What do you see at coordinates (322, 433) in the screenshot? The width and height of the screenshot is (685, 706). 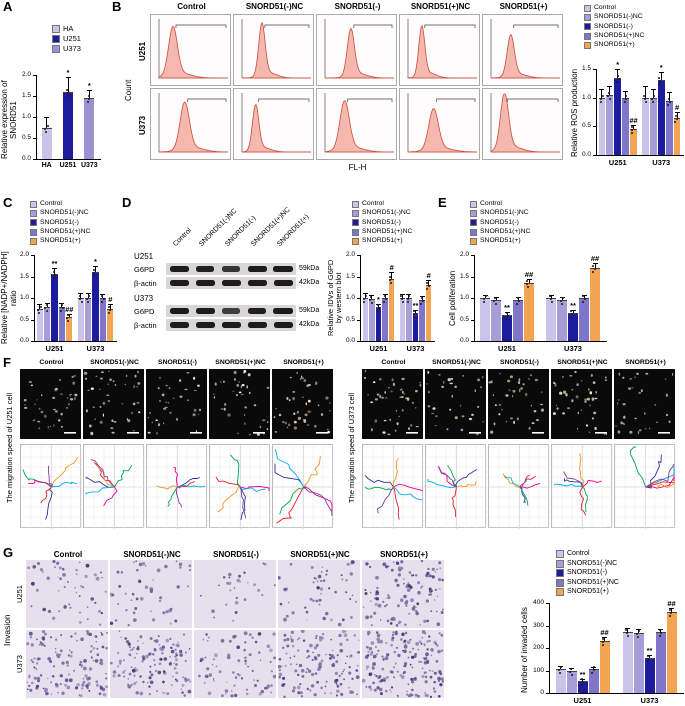 I see `scale-bar` at bounding box center [322, 433].